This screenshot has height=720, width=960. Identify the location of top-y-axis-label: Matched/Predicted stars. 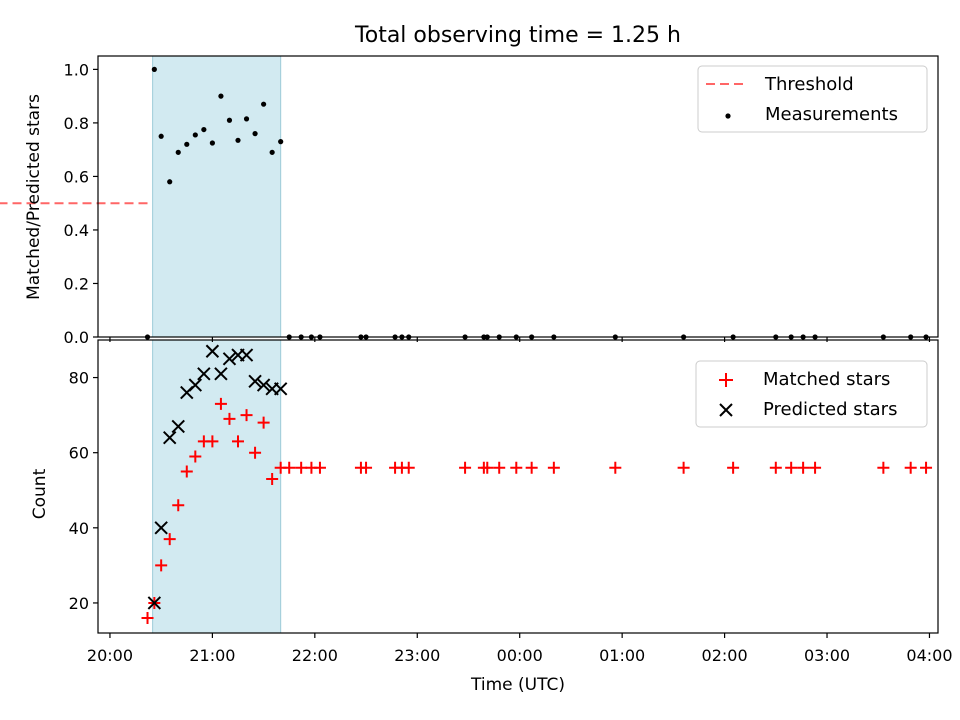
(34, 197).